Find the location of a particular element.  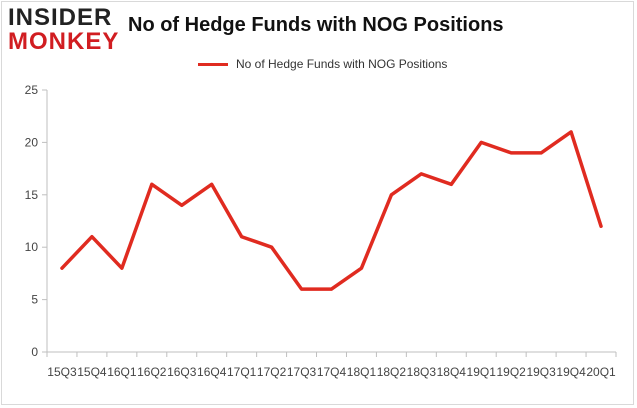

x-tick-label: 16Q2 is located at coordinates (152, 372).